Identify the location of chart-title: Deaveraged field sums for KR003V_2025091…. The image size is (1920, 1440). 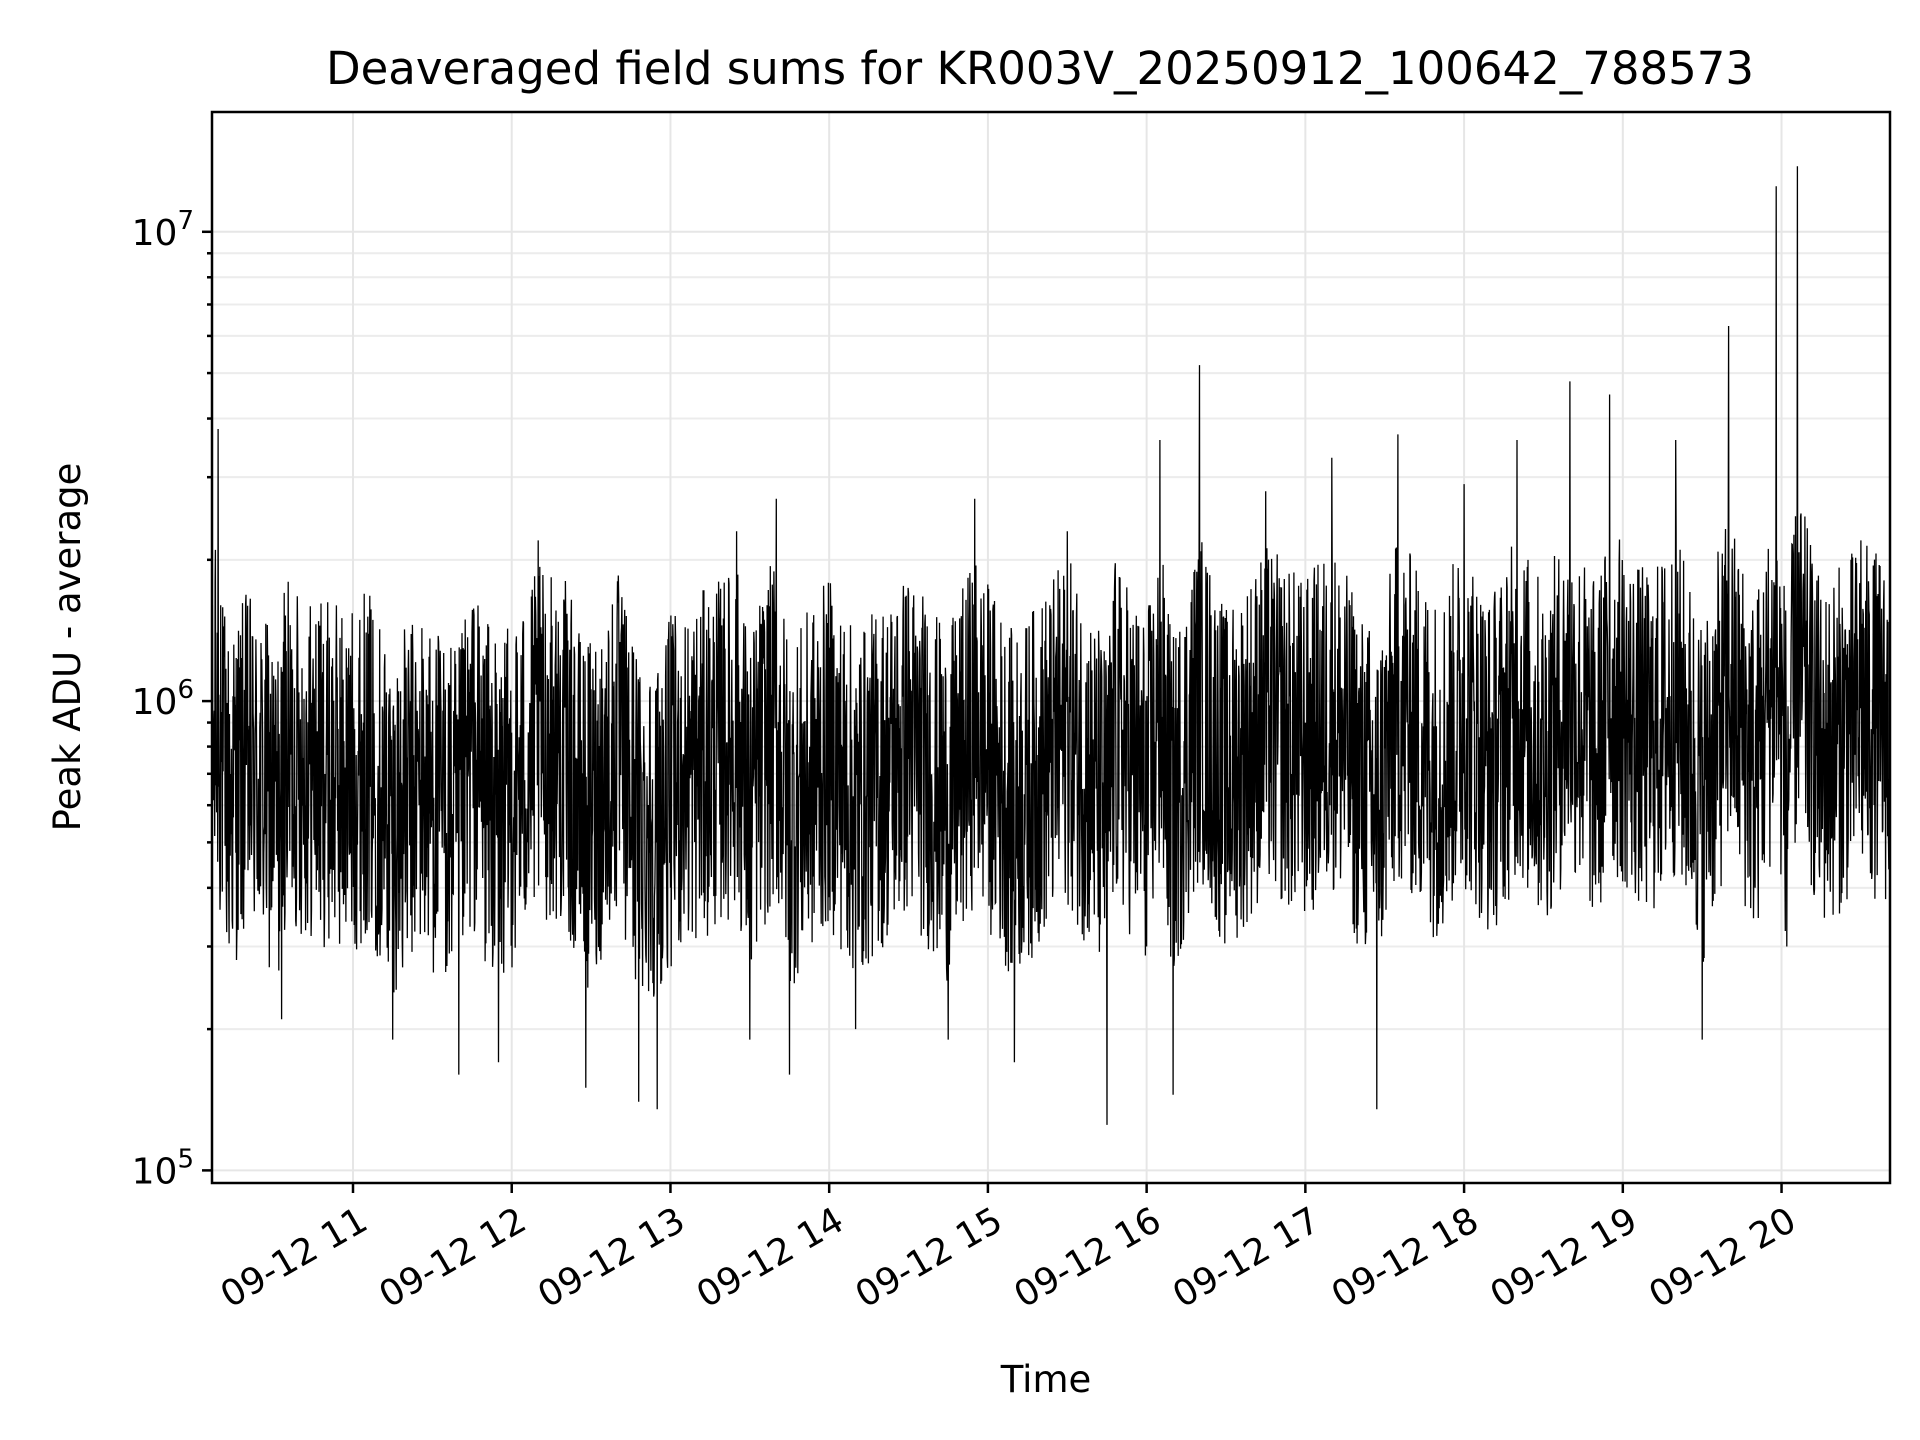
(1040, 68).